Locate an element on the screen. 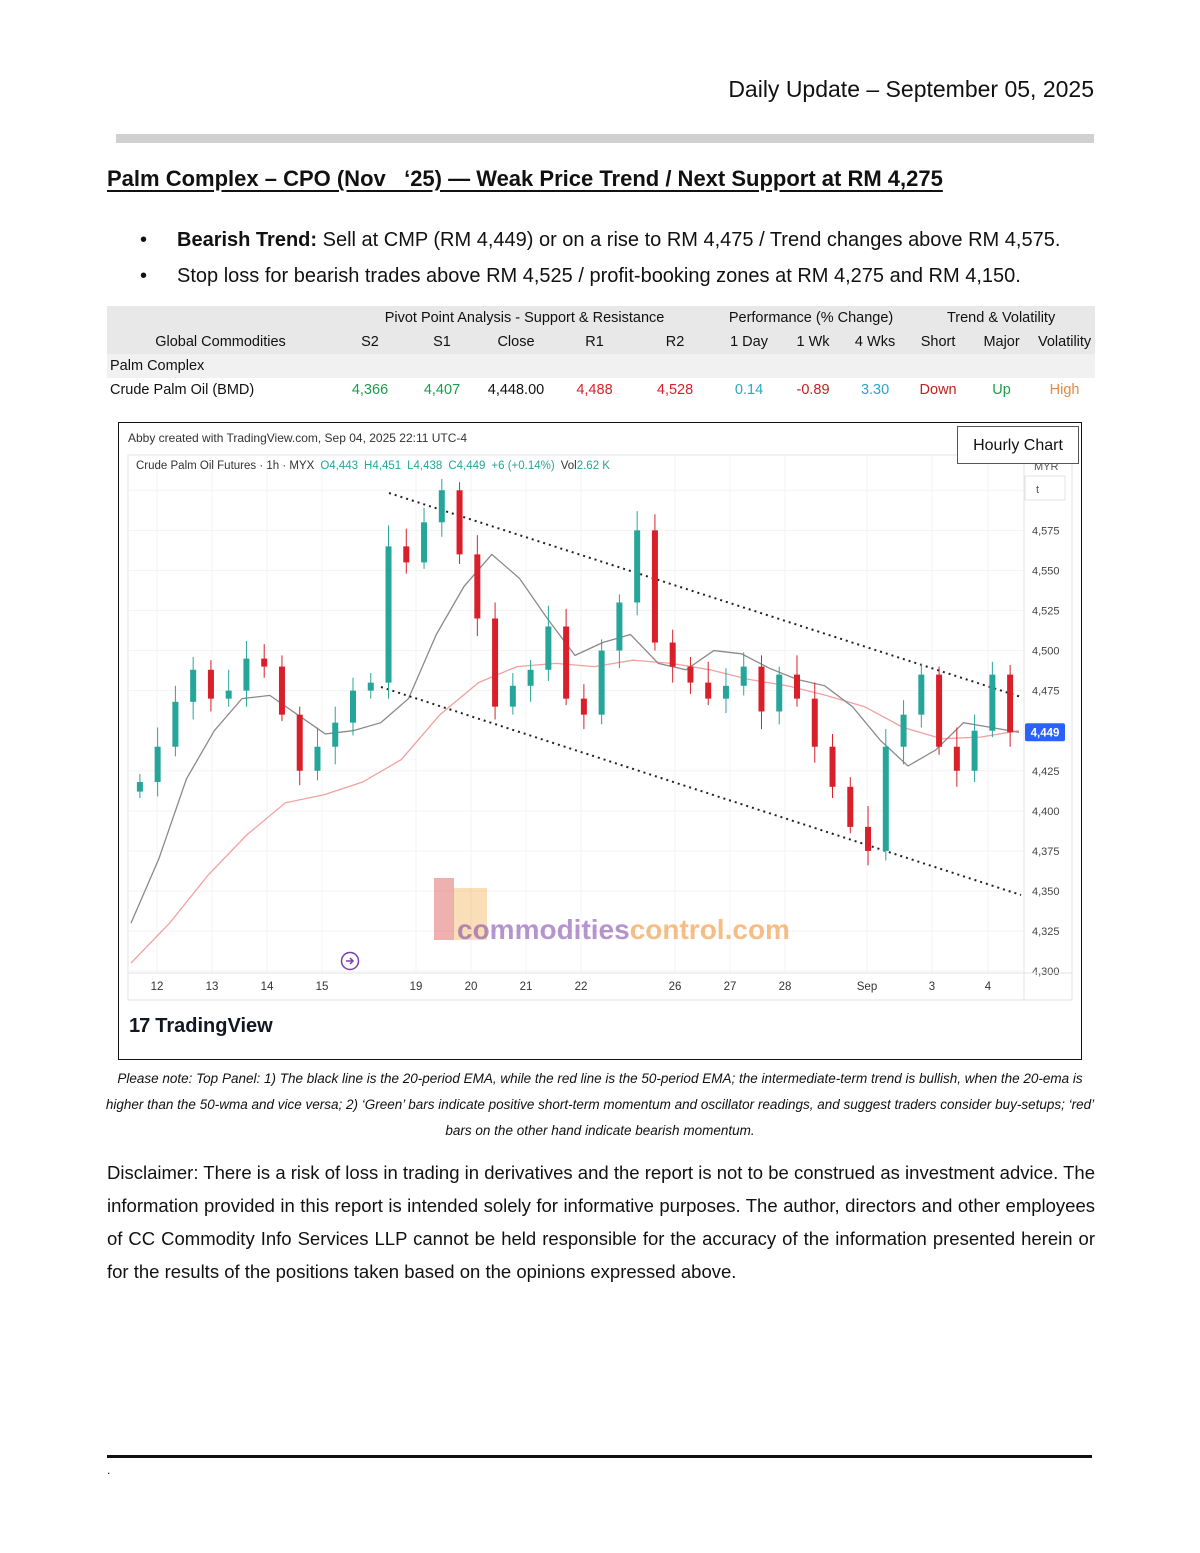 Image resolution: width=1200 pixels, height=1553 pixels. x-tick-label: 22 is located at coordinates (581, 987).